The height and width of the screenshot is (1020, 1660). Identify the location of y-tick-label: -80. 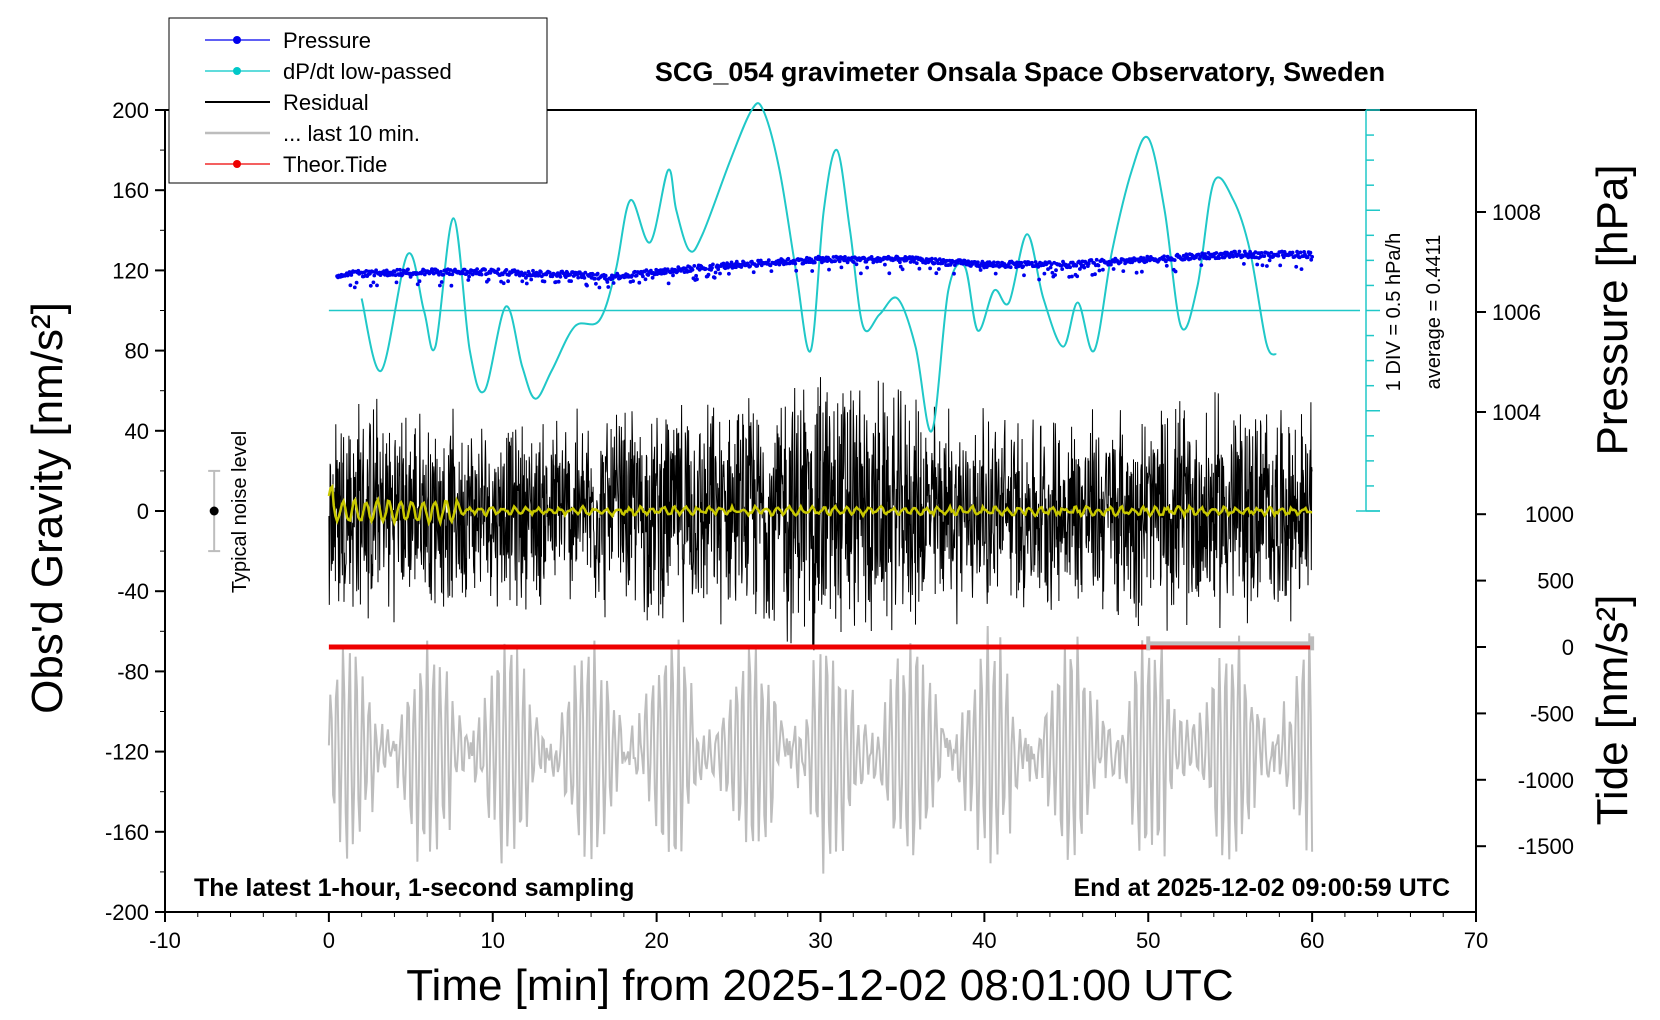
(133, 671).